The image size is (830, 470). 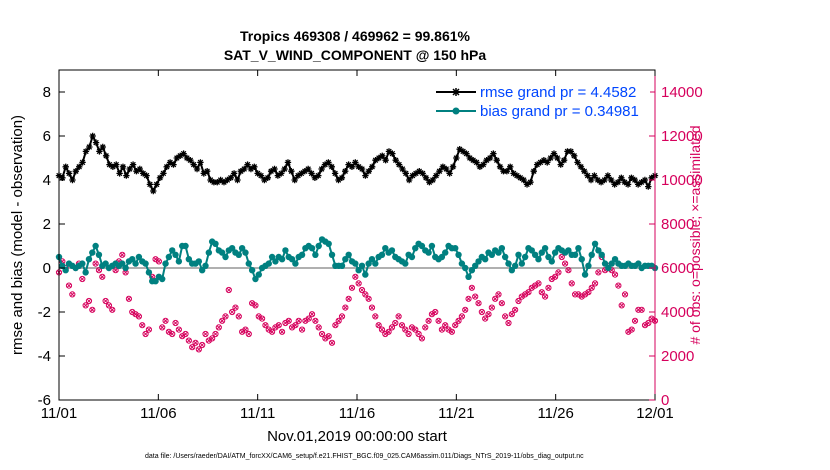 I want to click on legend-bias-marker, so click(x=456, y=111).